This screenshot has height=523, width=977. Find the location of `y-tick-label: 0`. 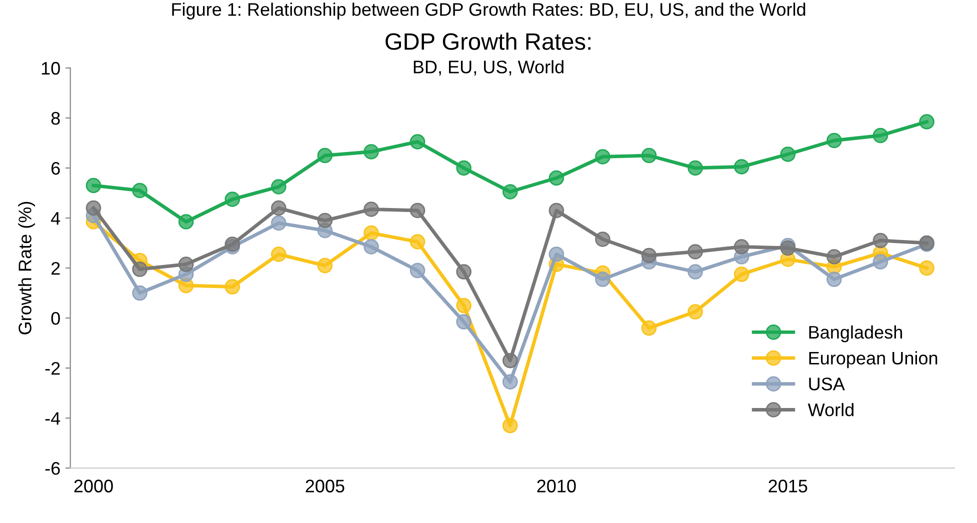

y-tick-label: 0 is located at coordinates (55, 318).